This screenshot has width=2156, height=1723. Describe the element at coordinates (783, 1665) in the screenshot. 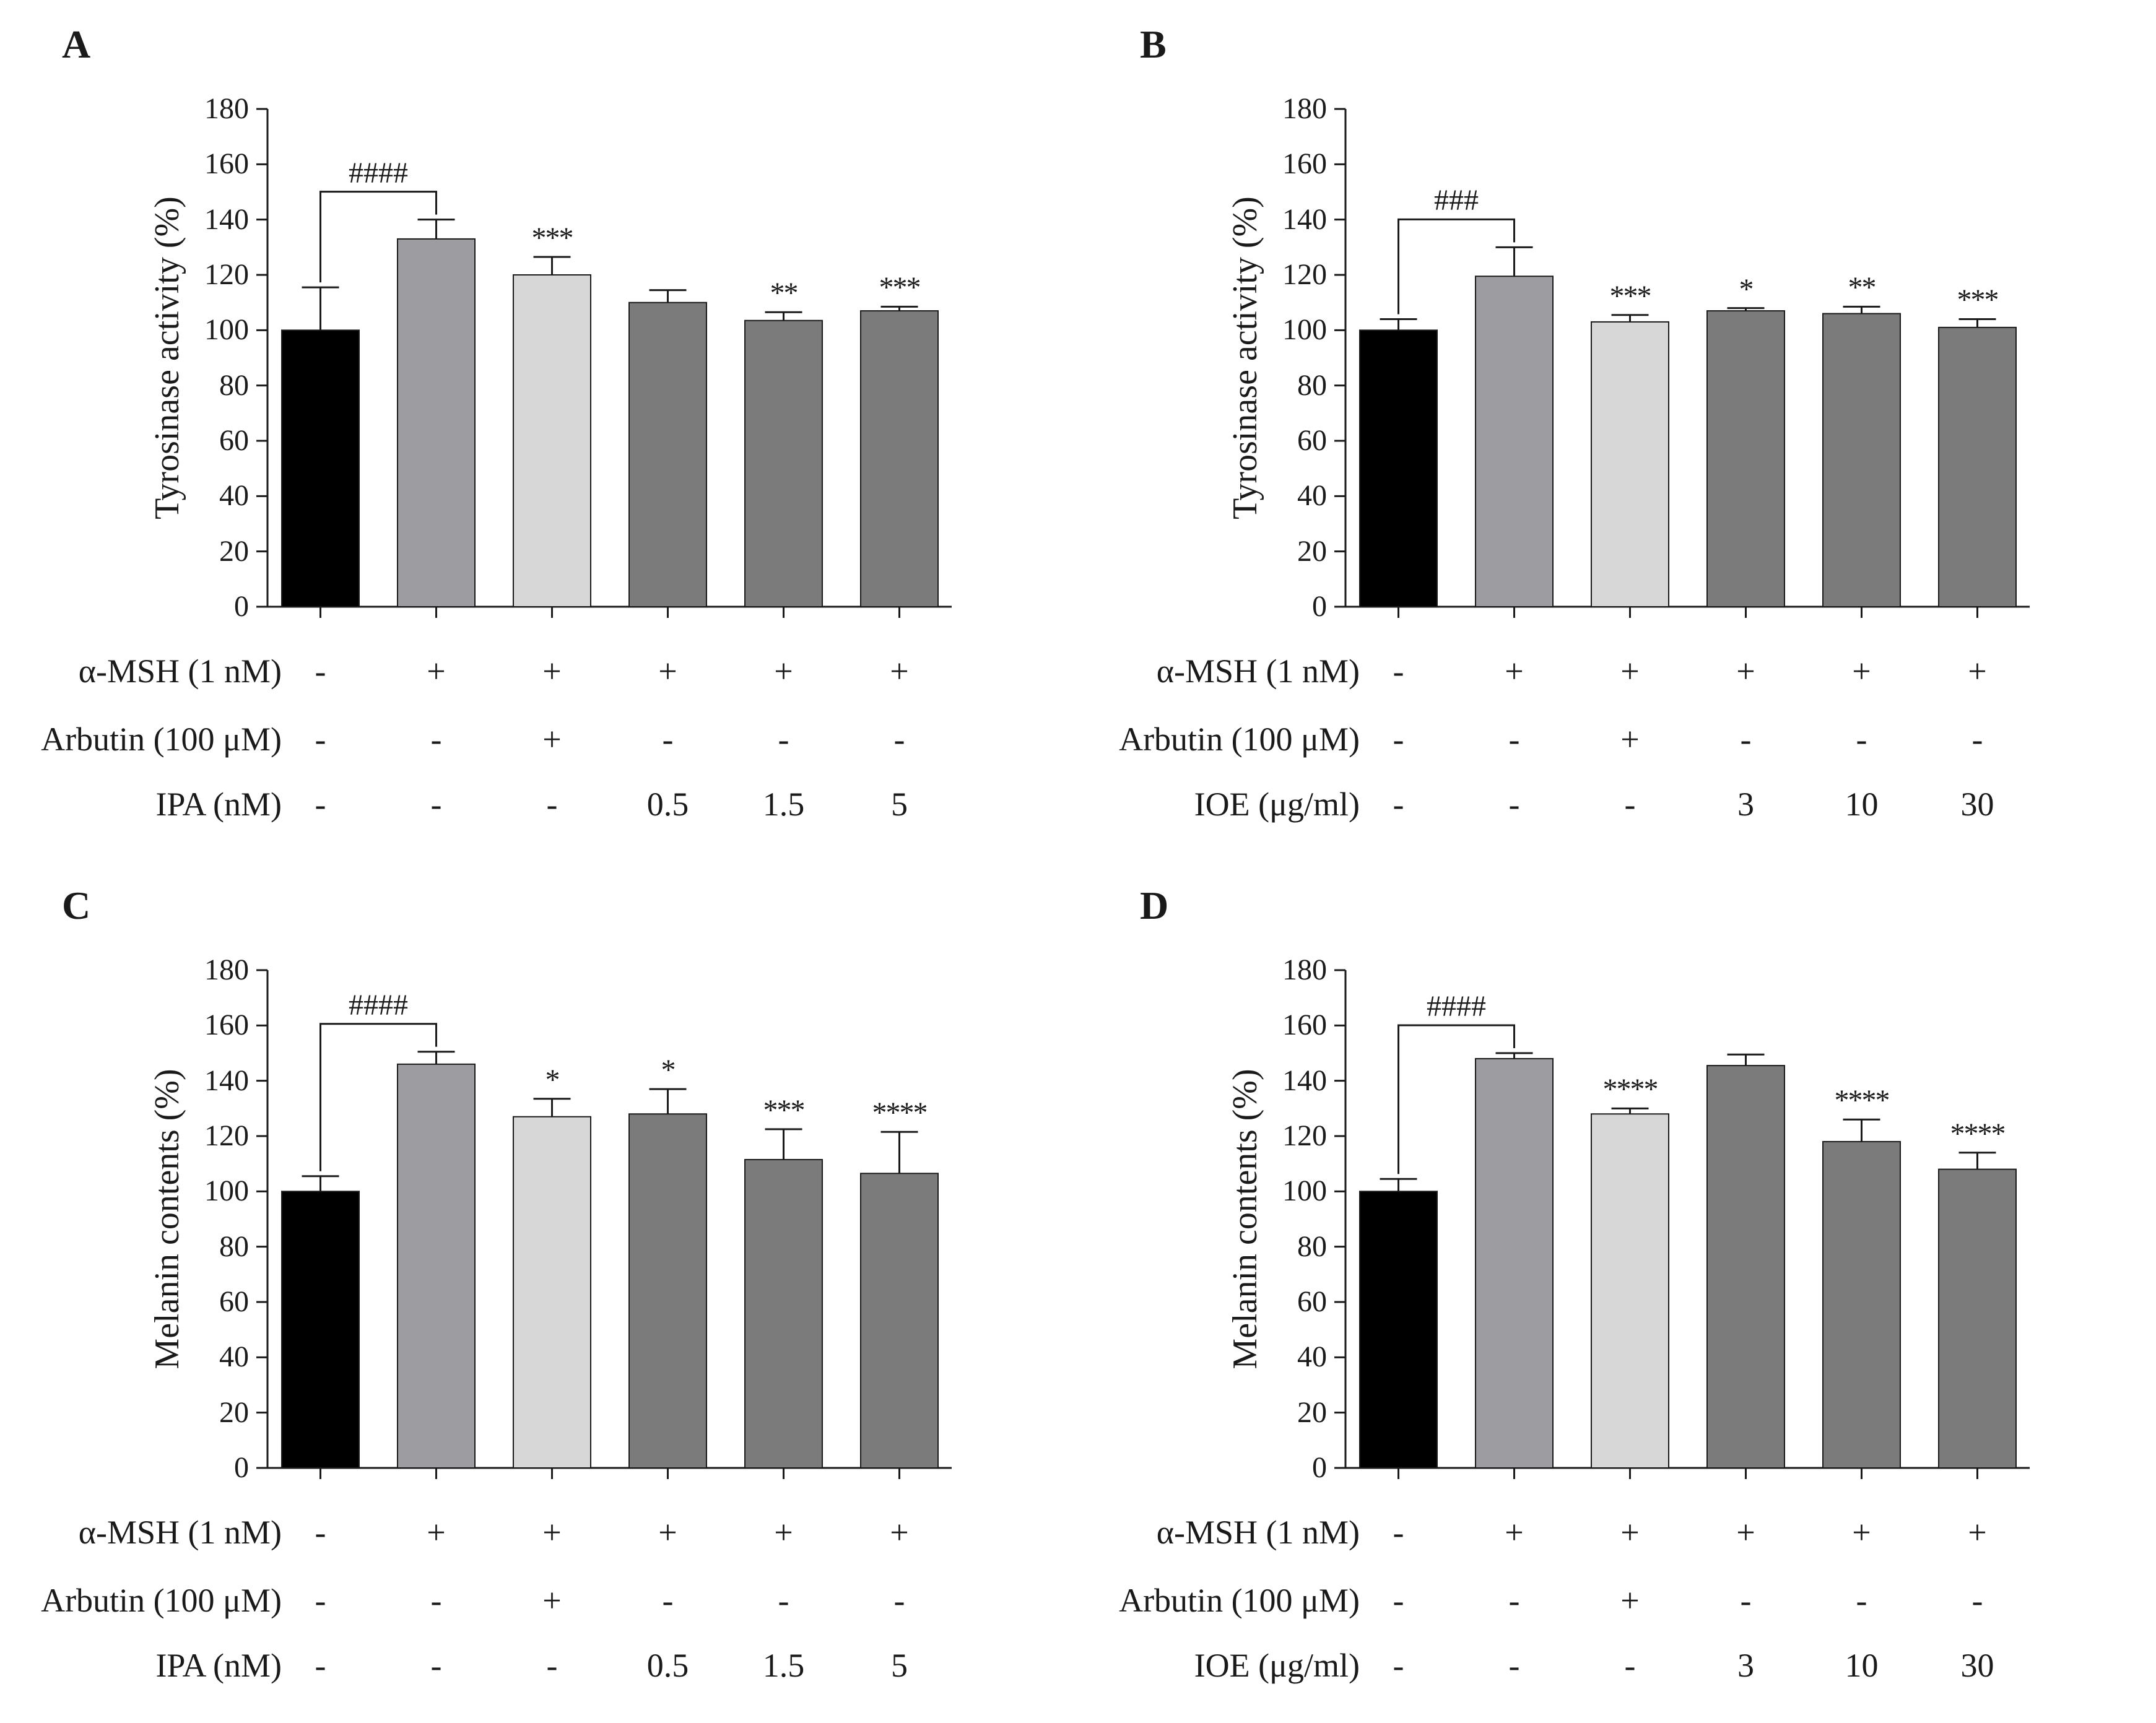

I see `treatment-cell: 1.5` at that location.